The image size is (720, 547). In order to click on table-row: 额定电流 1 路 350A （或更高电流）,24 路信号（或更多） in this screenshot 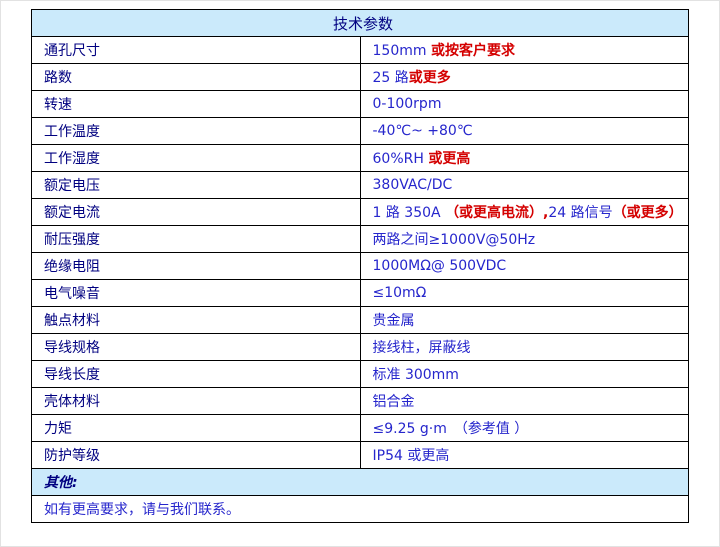, I will do `click(360, 212)`.